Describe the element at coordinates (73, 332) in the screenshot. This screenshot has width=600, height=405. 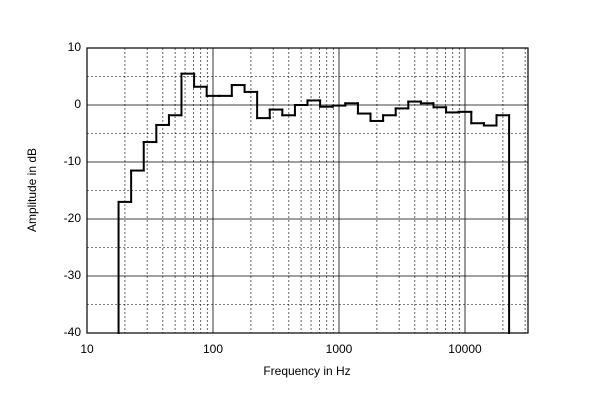
I see `y-tick-label: -40` at that location.